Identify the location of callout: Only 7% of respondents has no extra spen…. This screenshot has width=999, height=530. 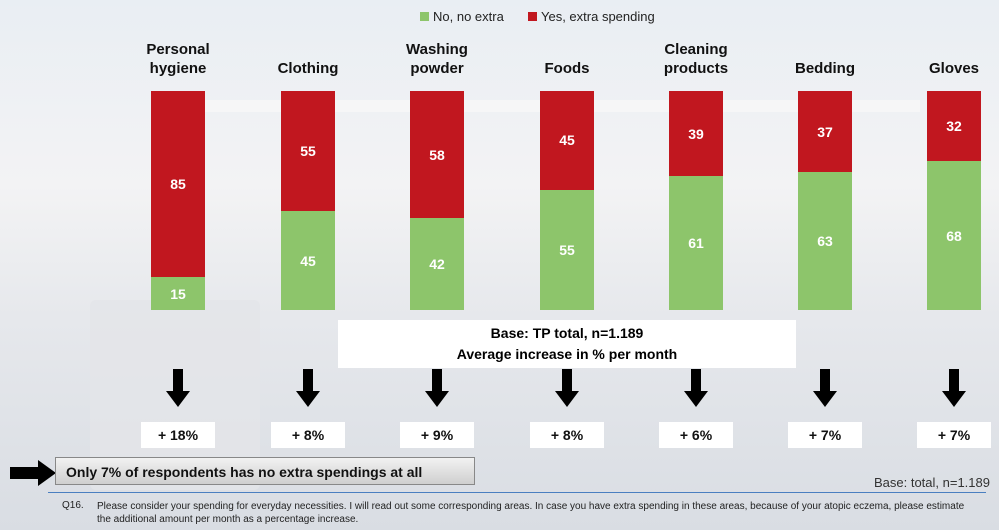
(265, 471).